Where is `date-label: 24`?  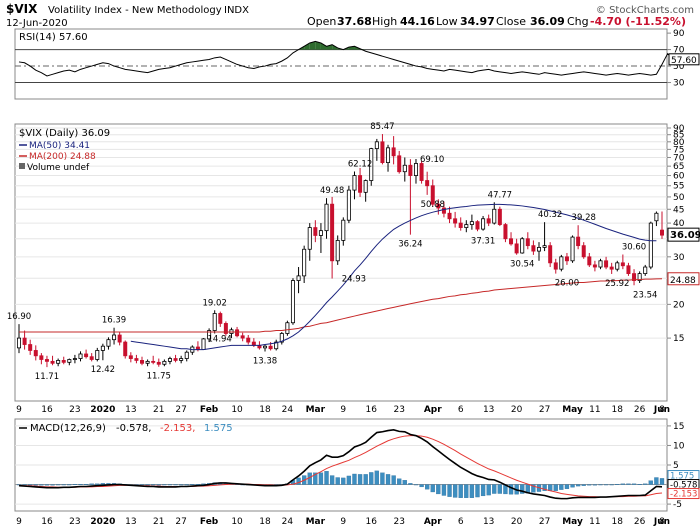 date-label: 24 is located at coordinates (288, 410).